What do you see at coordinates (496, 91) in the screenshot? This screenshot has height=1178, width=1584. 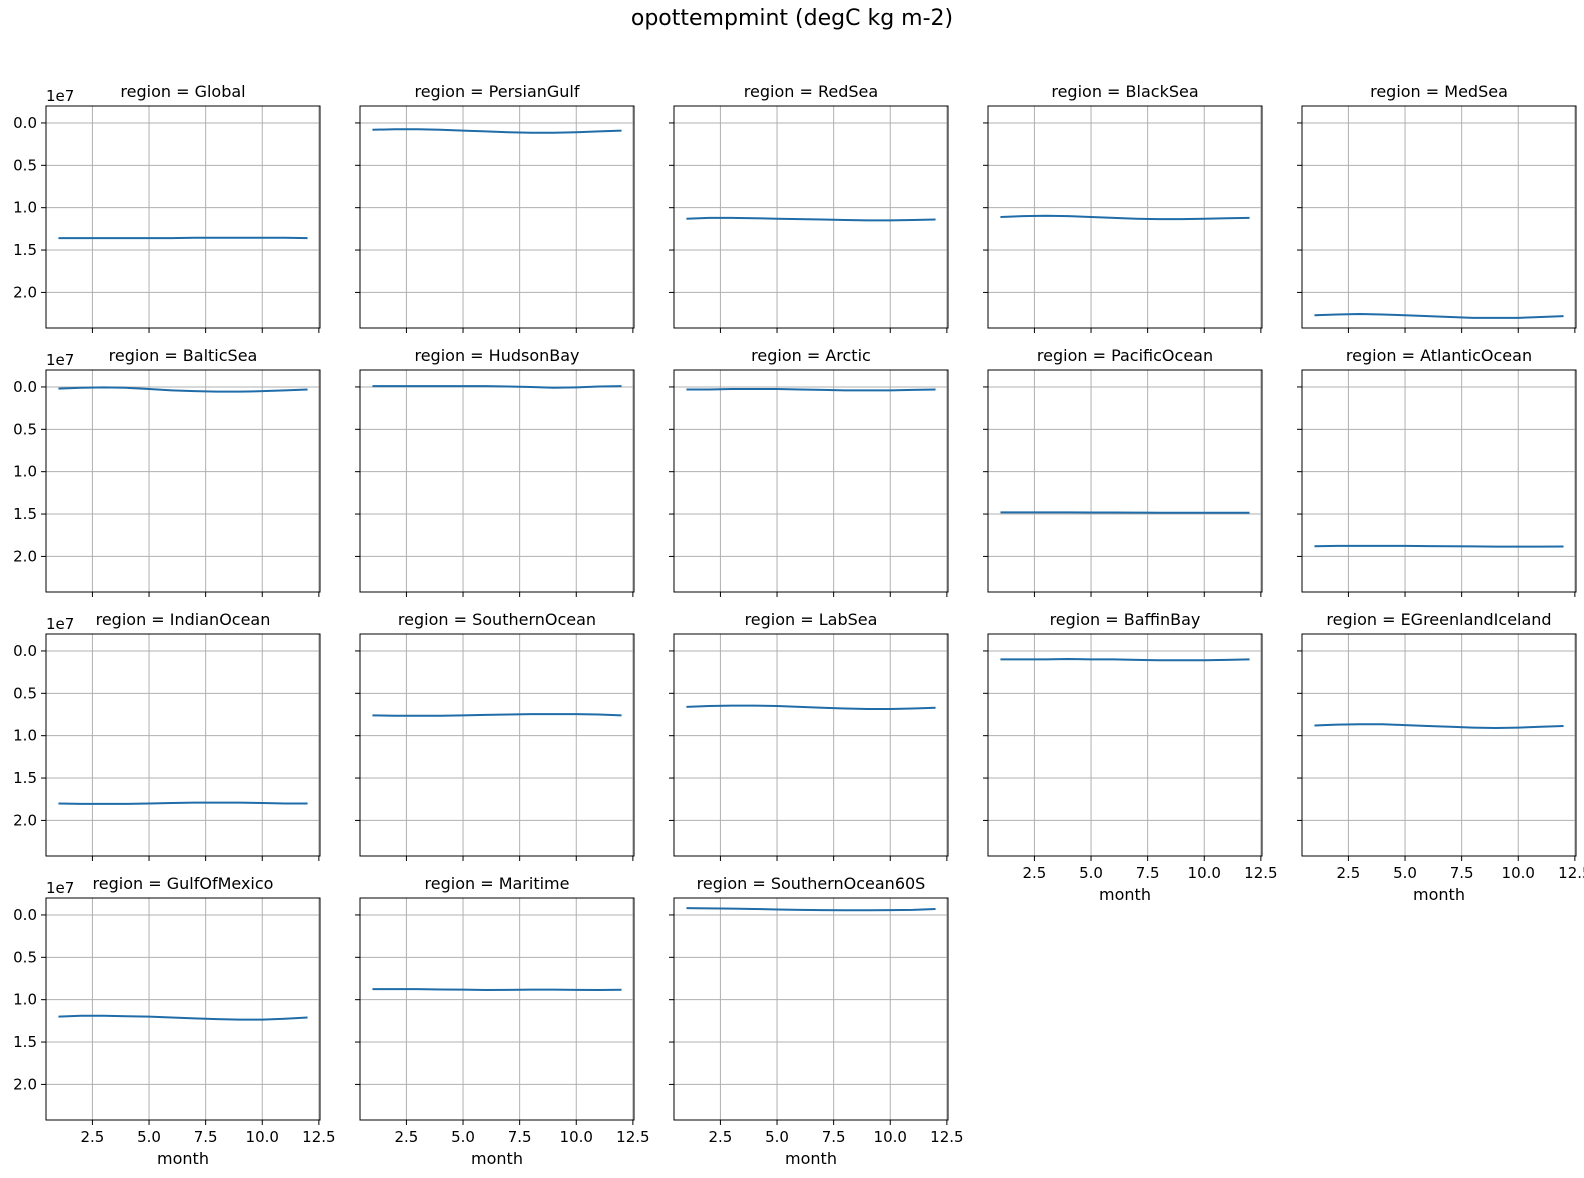 I see `panel-title: region = PersianGulf` at bounding box center [496, 91].